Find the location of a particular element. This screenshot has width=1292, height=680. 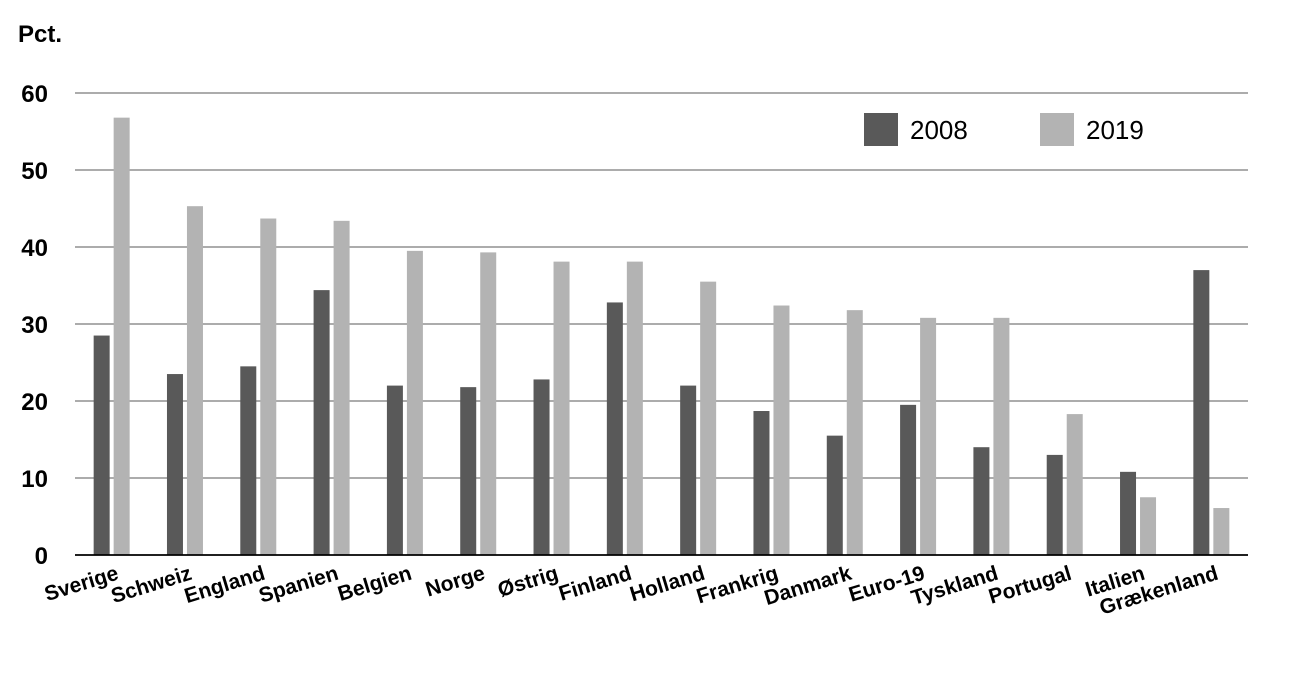

bar-2019-belgien is located at coordinates (414, 402).